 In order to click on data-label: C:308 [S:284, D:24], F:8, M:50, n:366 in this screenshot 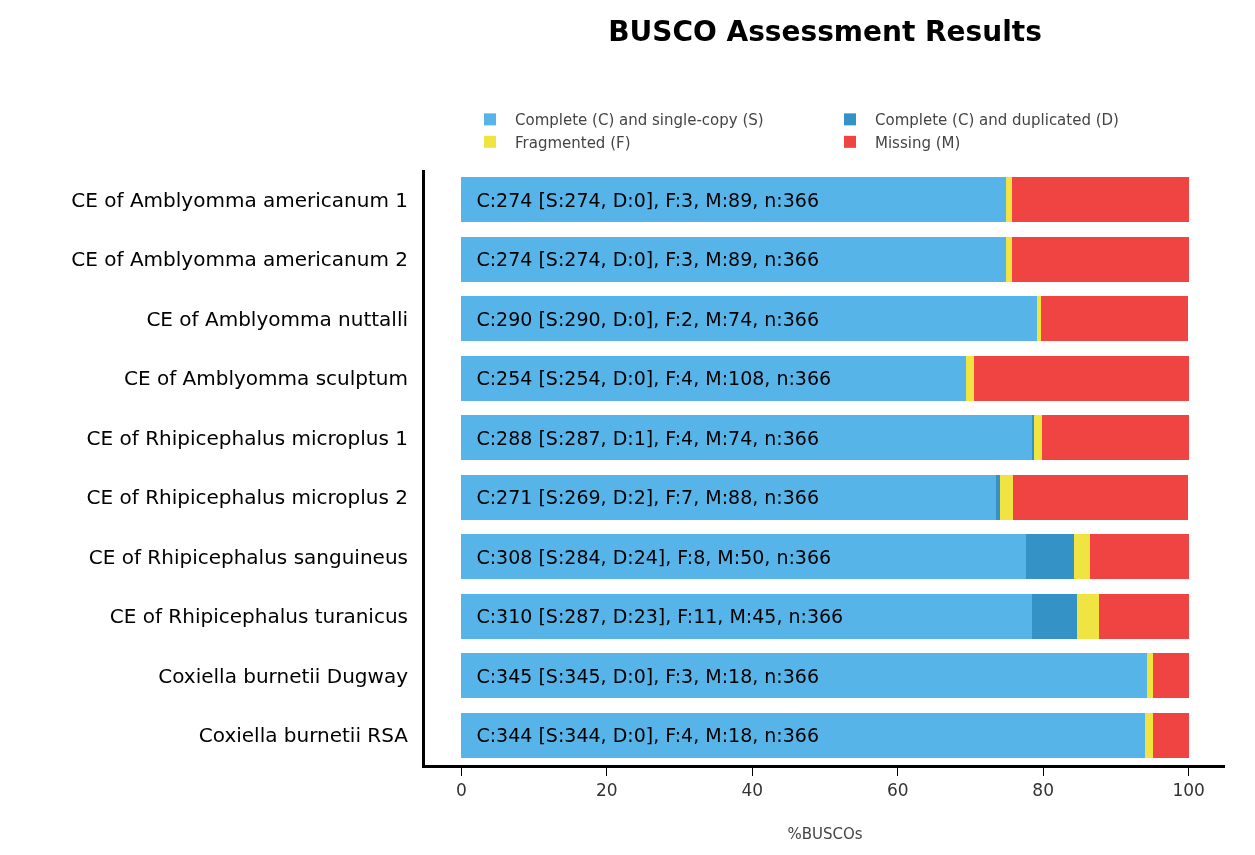, I will do `click(648, 556)`.